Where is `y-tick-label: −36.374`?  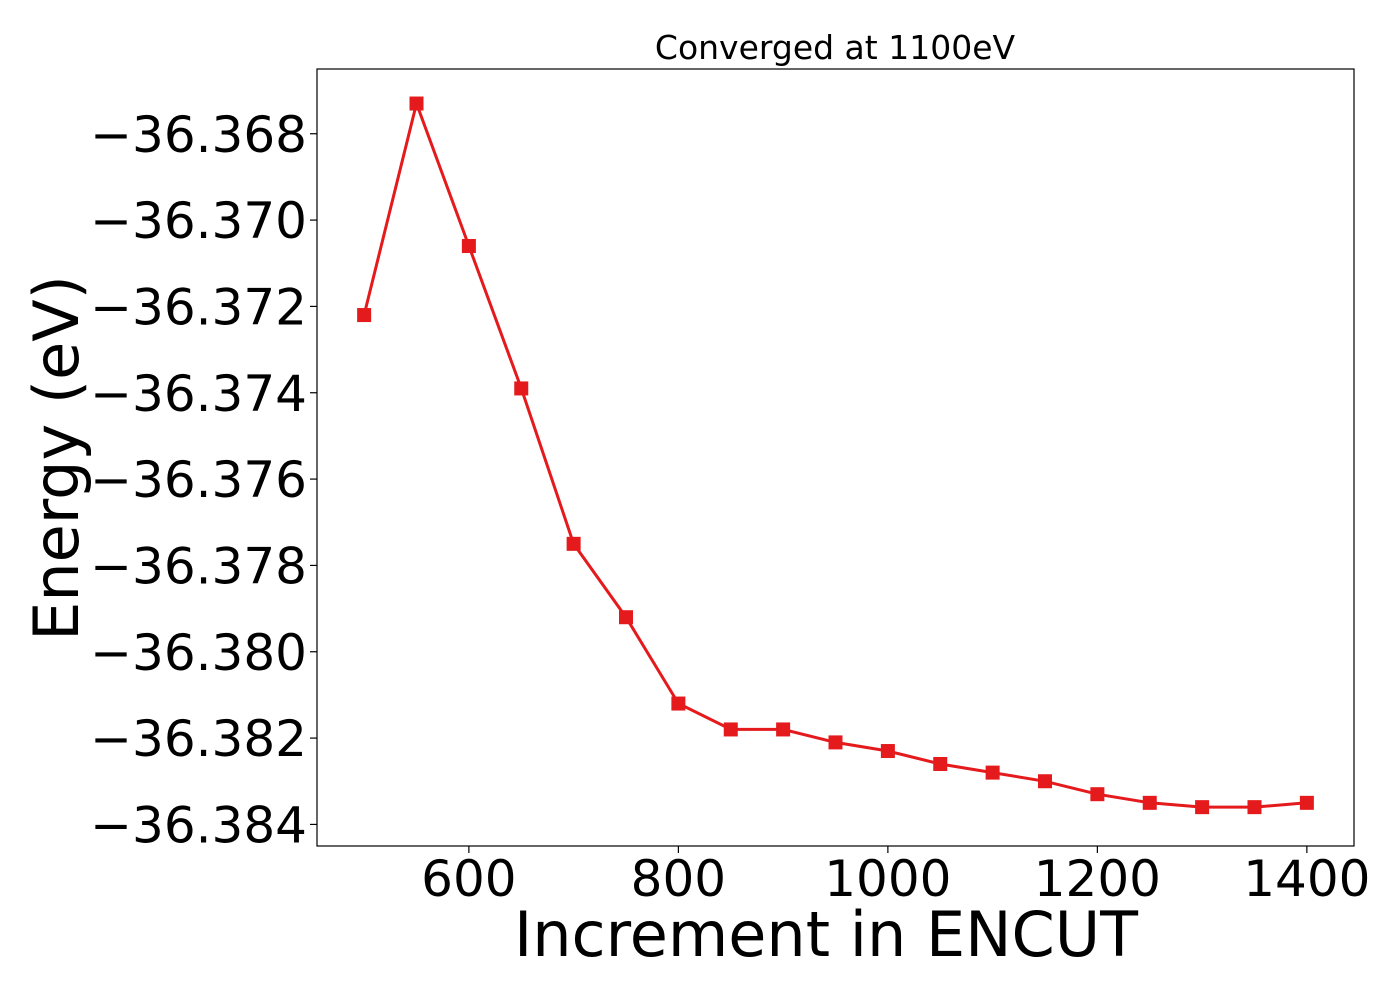
y-tick-label: −36.374 is located at coordinates (198, 394).